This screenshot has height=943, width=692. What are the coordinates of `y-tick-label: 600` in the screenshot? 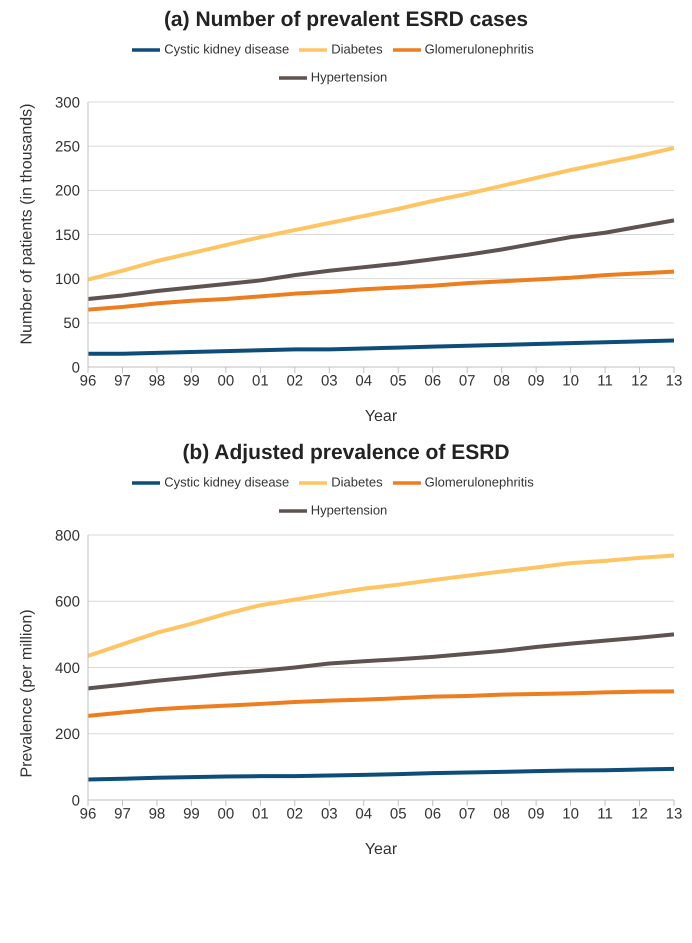 It's located at (67, 602).